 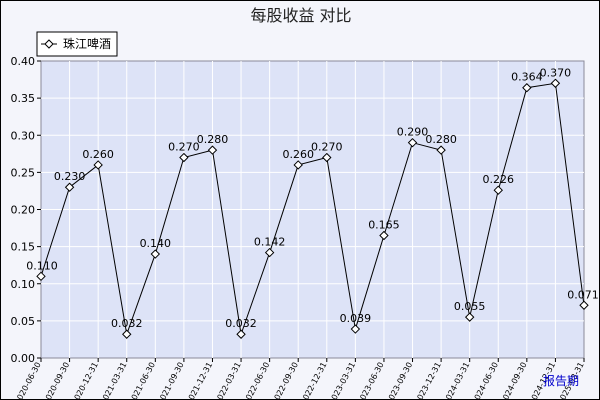 What do you see at coordinates (23, 321) in the screenshot?
I see `y-tick-label: 0.05` at bounding box center [23, 321].